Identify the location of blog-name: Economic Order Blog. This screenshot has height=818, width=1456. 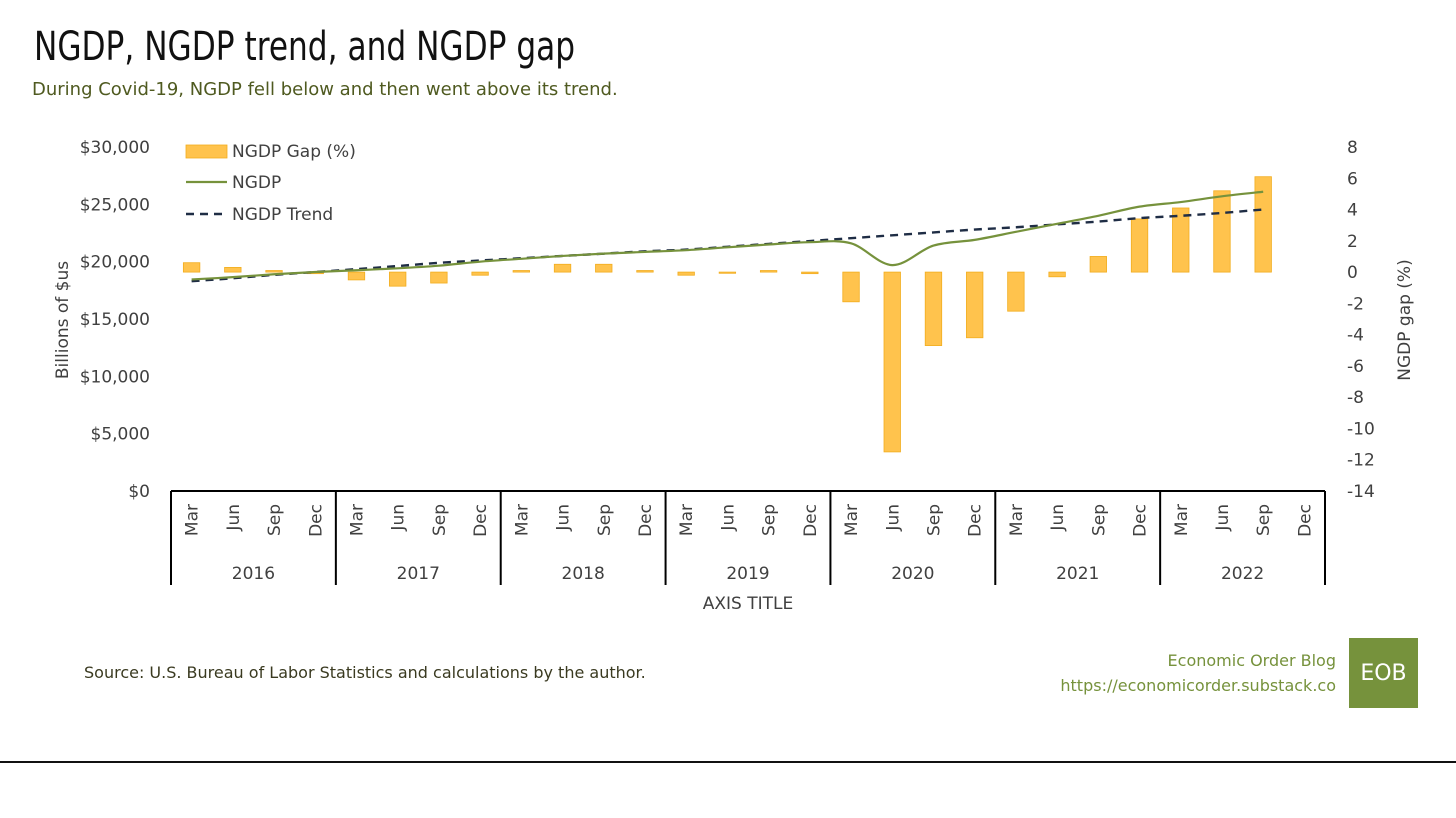
(1251, 660).